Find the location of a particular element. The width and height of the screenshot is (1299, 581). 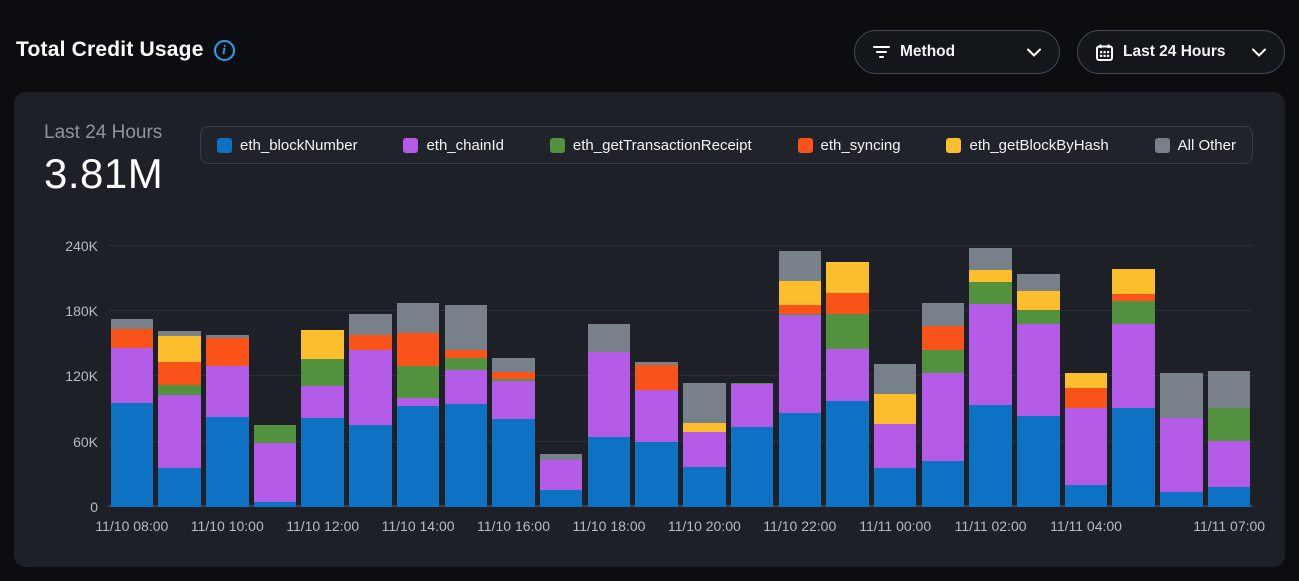

bar-11/10 12:00 is located at coordinates (322, 418).